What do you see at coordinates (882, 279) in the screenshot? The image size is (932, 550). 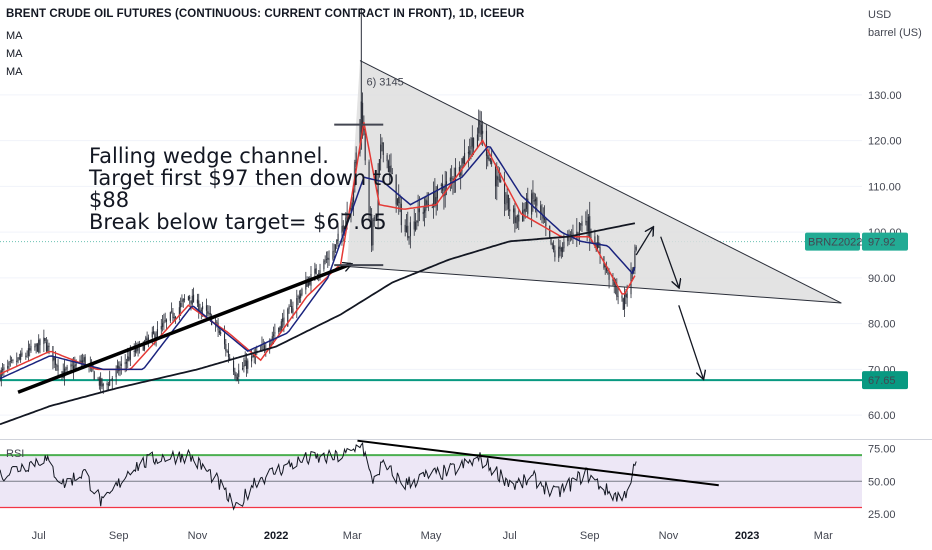 I see `price-tick-label-3: 90.00` at bounding box center [882, 279].